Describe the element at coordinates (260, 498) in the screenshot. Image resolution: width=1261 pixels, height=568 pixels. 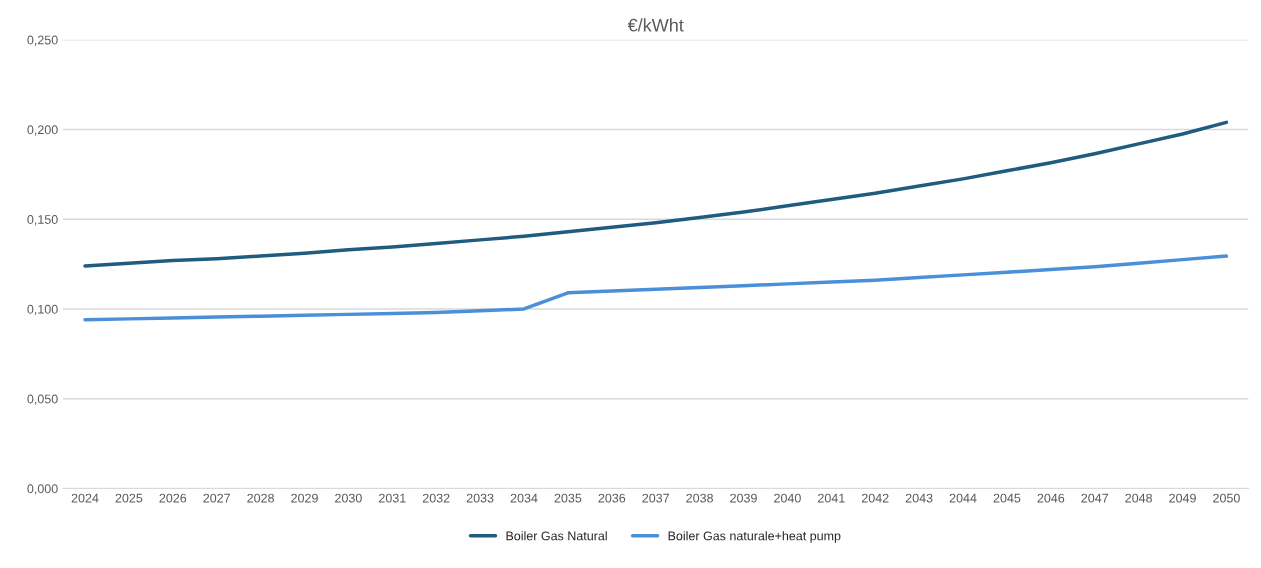
I see `x-tick-label: 2028` at that location.